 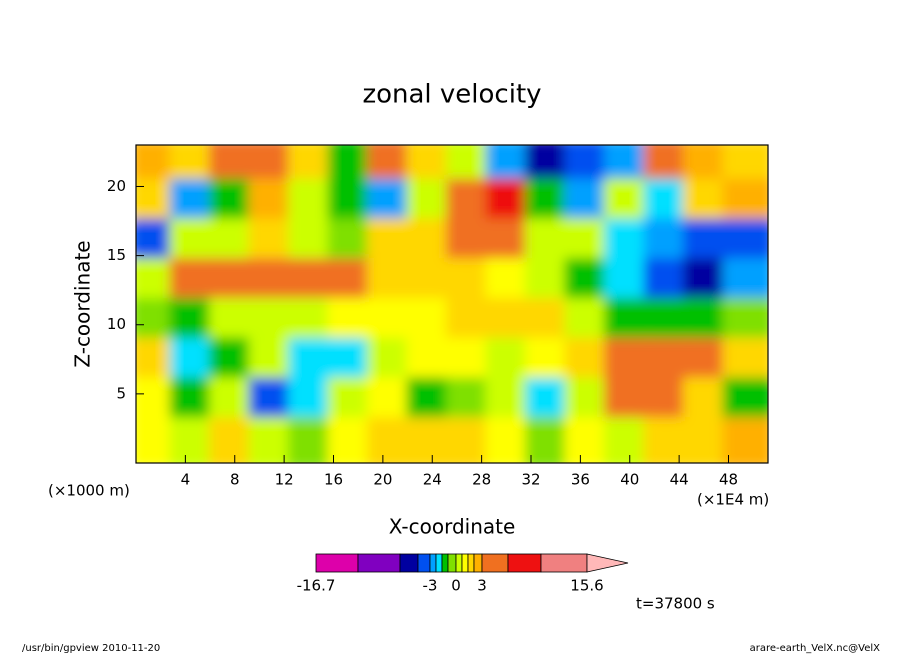 What do you see at coordinates (91, 648) in the screenshot?
I see `footer-left: /usr/bin/gpview 2010-11-20` at bounding box center [91, 648].